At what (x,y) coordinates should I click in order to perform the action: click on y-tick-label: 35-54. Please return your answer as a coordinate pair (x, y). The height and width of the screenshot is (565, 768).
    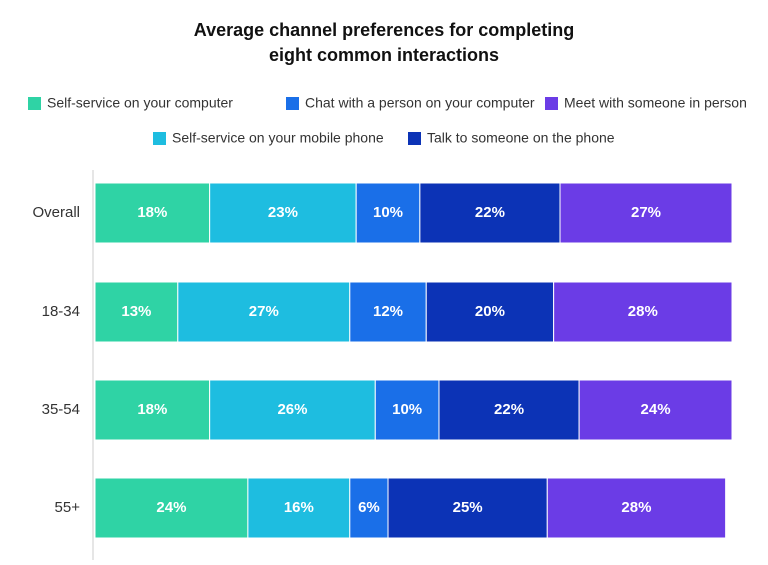
    Looking at the image, I should click on (61, 409).